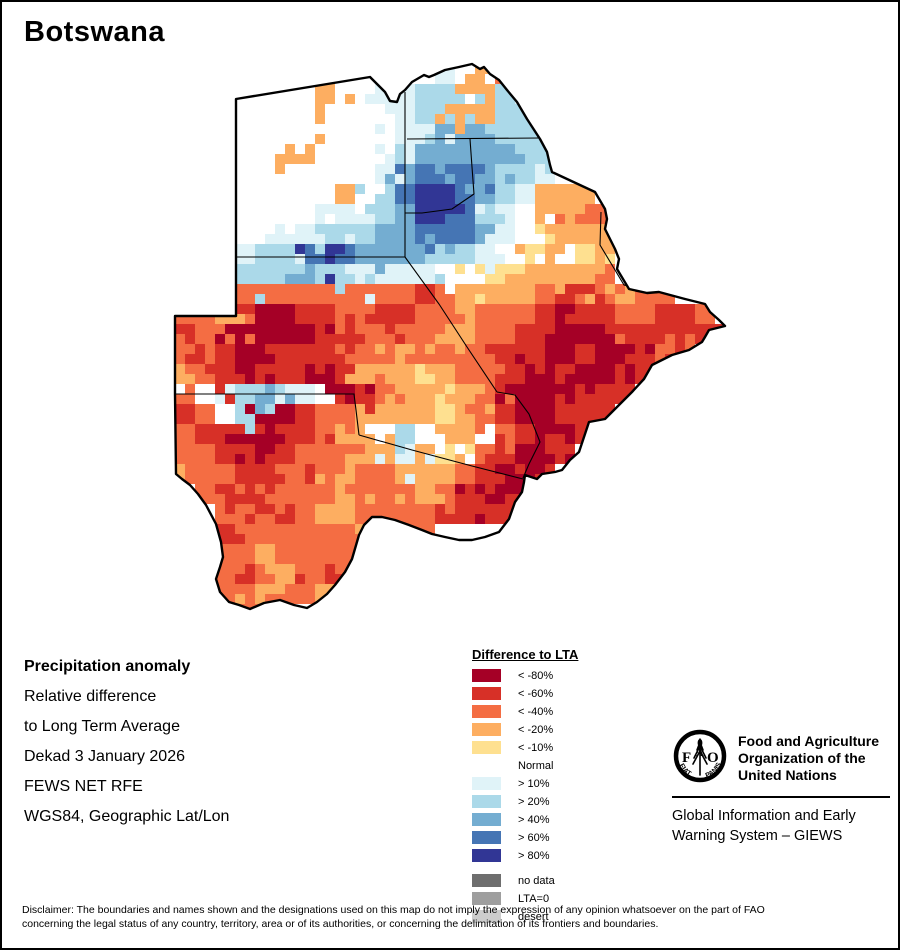 Image resolution: width=900 pixels, height=950 pixels. Describe the element at coordinates (534, 898) in the screenshot. I see `legend-label: LTA=0` at that location.